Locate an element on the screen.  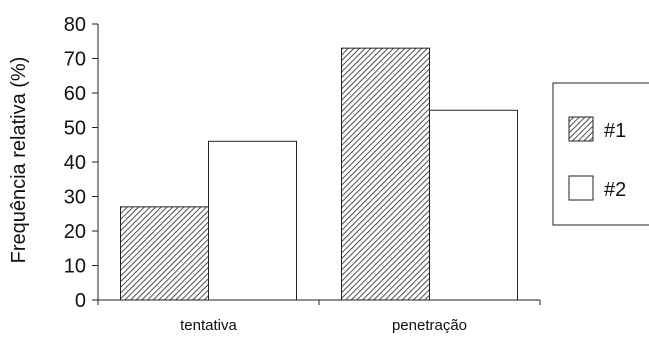
x-tick-label: penetração is located at coordinates (429, 325).